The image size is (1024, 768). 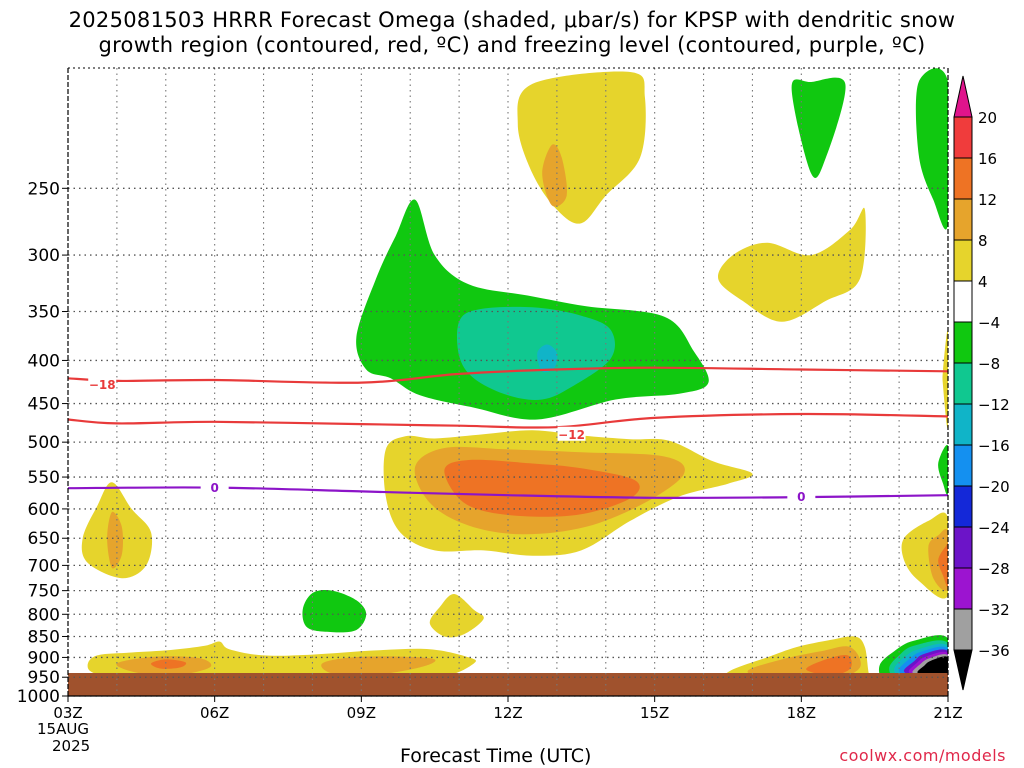 I want to click on colorbar-top-triangle, so click(x=963, y=96).